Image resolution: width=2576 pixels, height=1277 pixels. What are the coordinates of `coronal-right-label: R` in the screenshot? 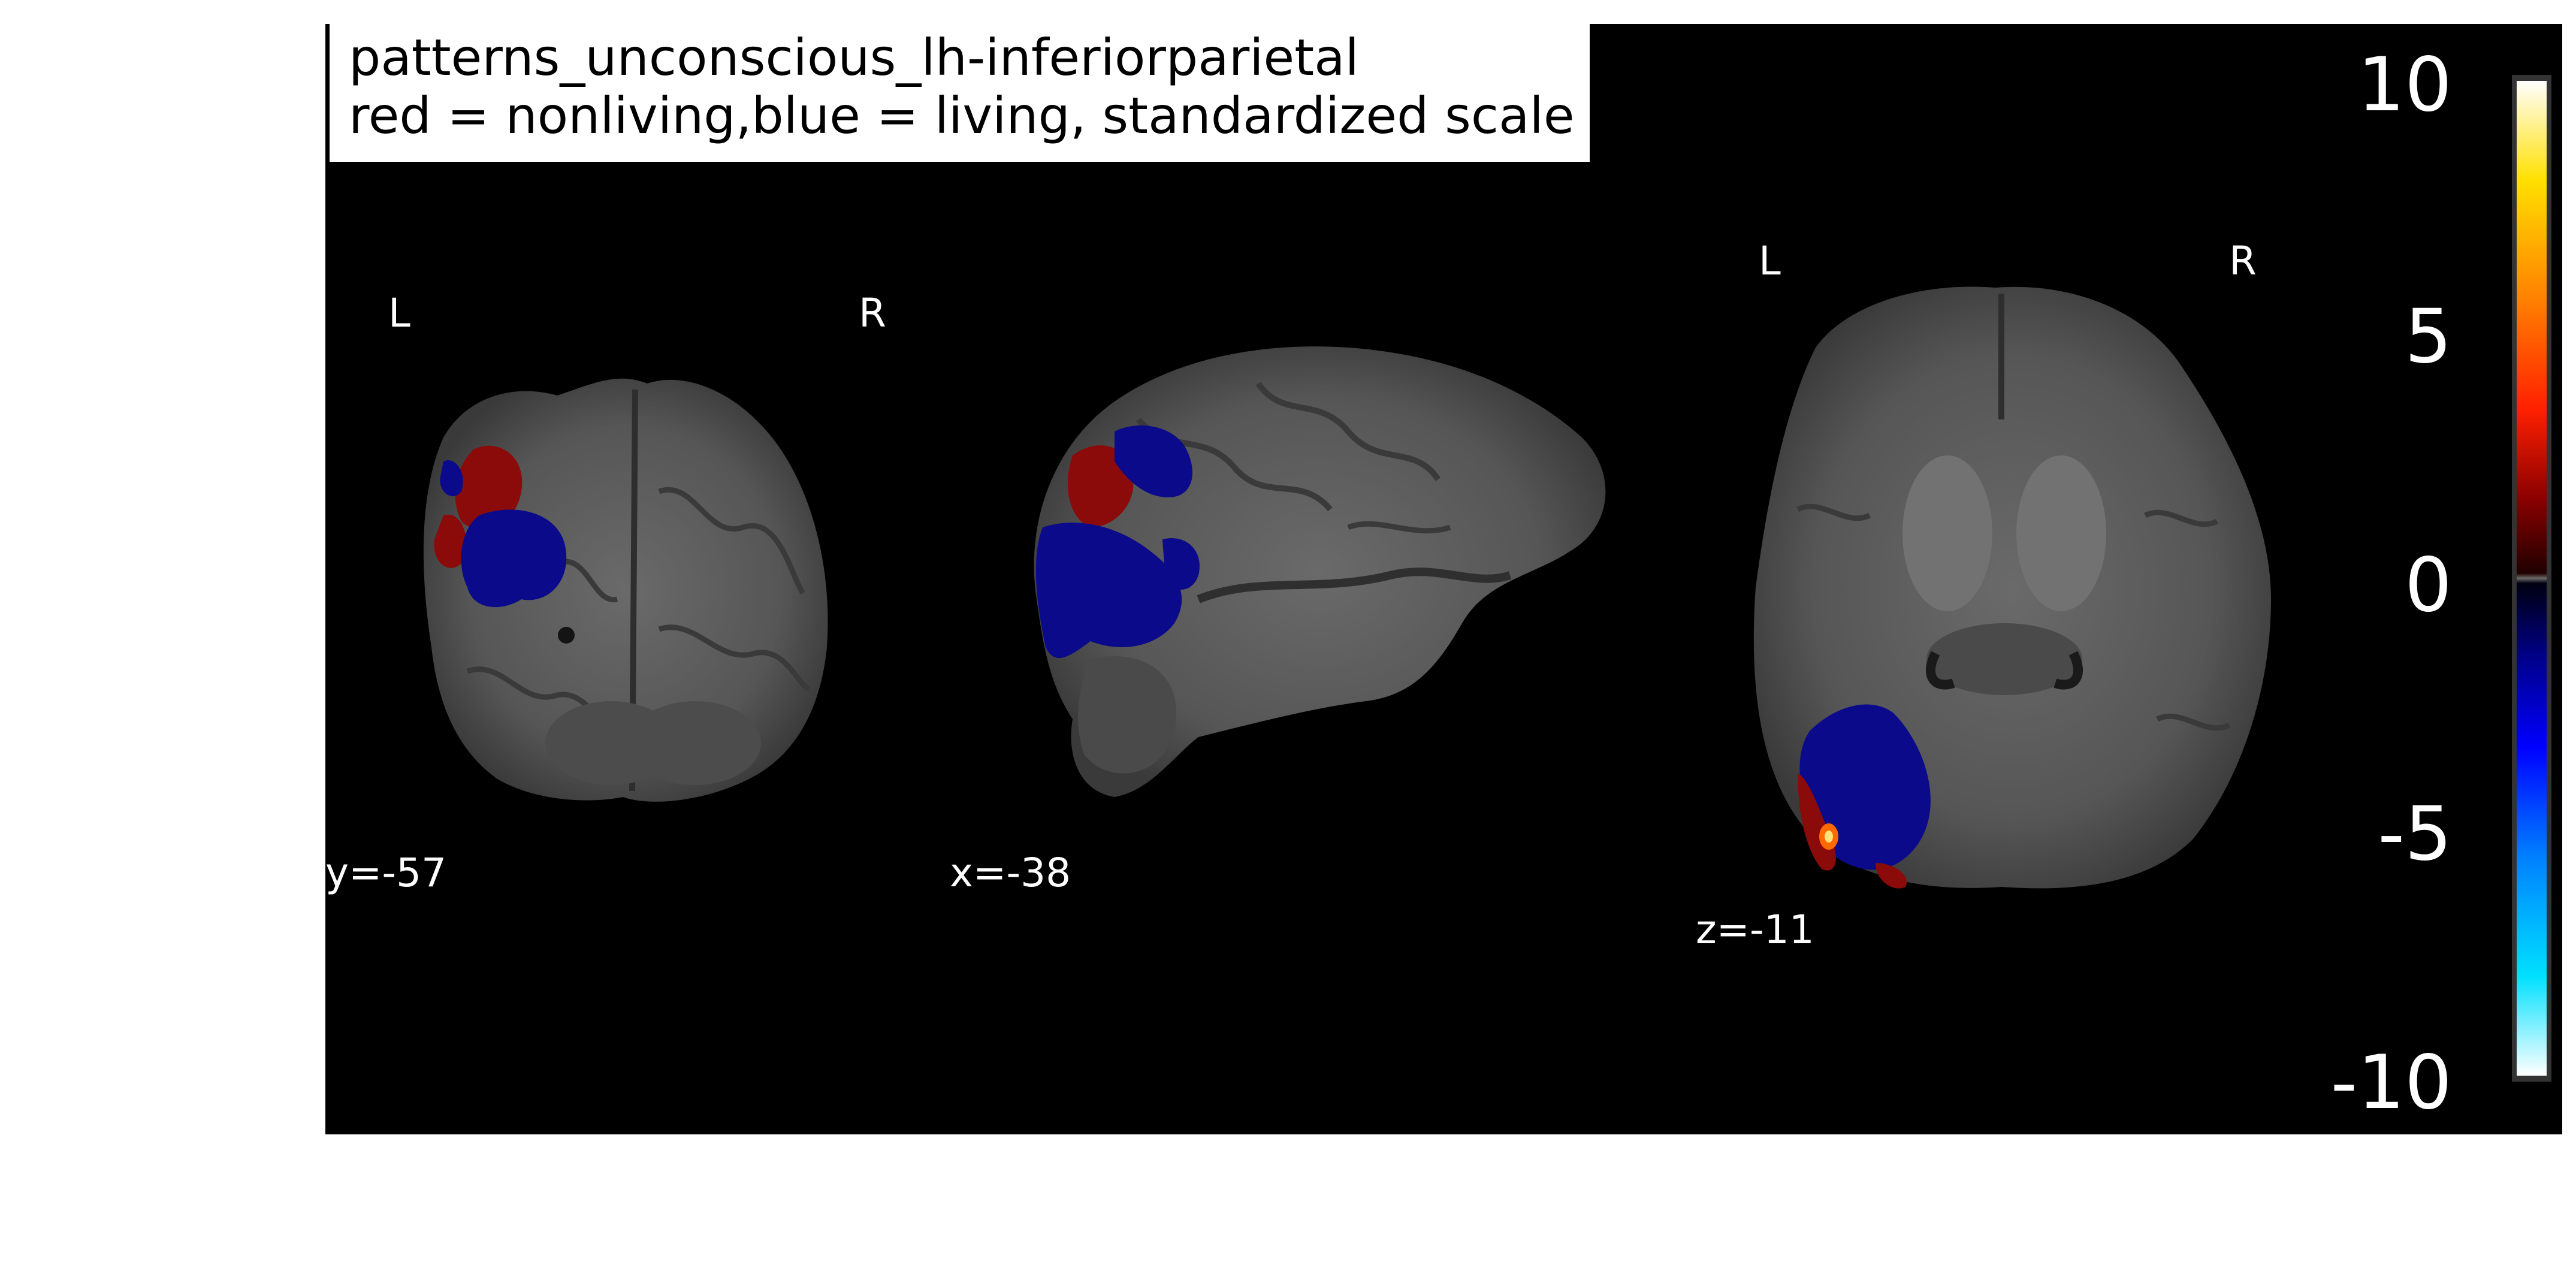 It's located at (873, 313).